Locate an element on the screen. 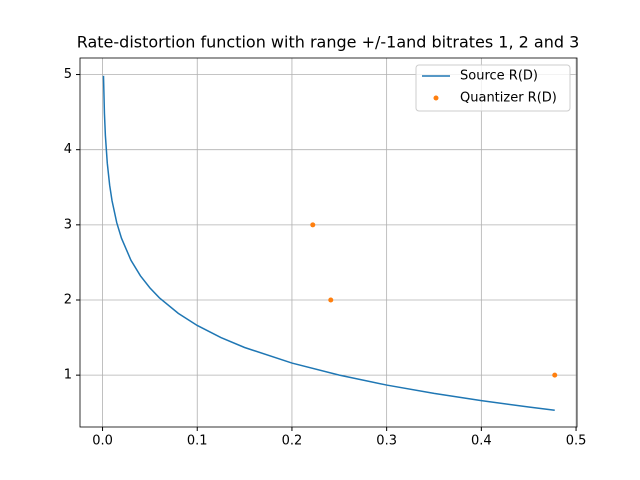 The image size is (640, 480). x-tick-label: 0.2 is located at coordinates (292, 441).